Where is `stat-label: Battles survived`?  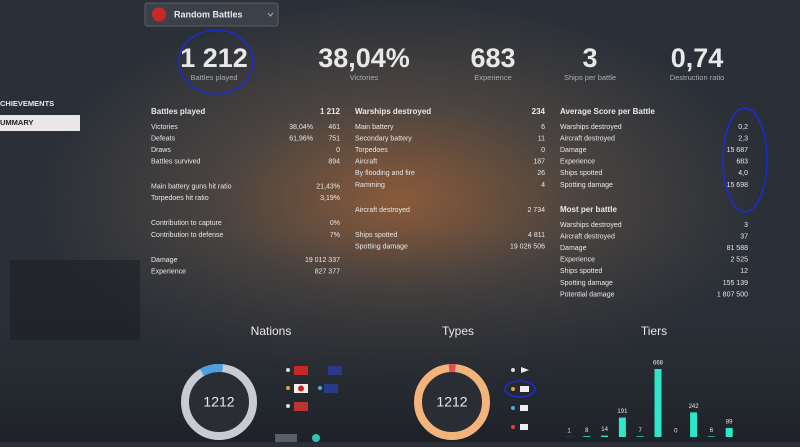 stat-label: Battles survived is located at coordinates (176, 162).